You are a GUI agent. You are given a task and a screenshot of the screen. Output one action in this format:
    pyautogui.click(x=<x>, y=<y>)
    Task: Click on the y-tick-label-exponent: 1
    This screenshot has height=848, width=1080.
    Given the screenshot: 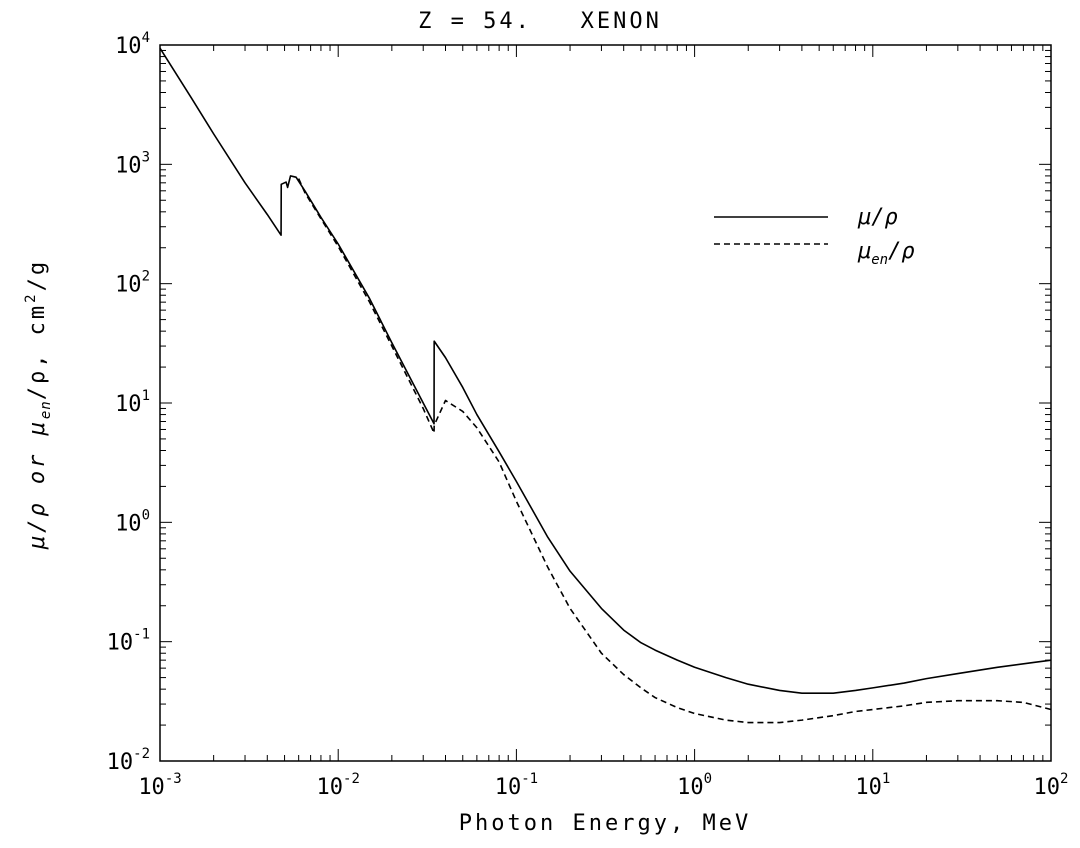 What is the action you would take?
    pyautogui.click(x=146, y=396)
    